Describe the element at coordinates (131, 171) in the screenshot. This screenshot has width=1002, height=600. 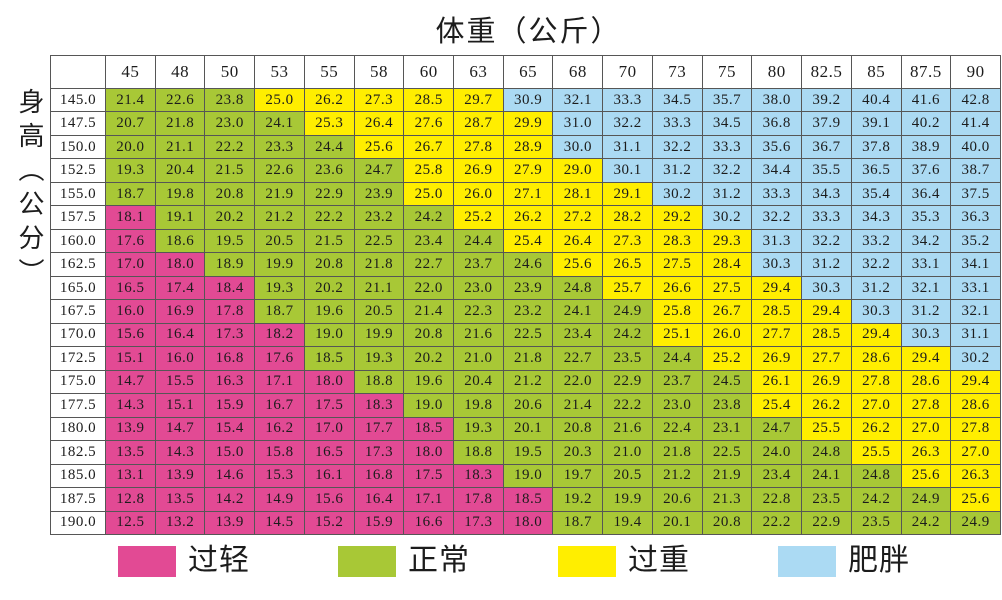
I see `bmi-cell: 19.3` at that location.